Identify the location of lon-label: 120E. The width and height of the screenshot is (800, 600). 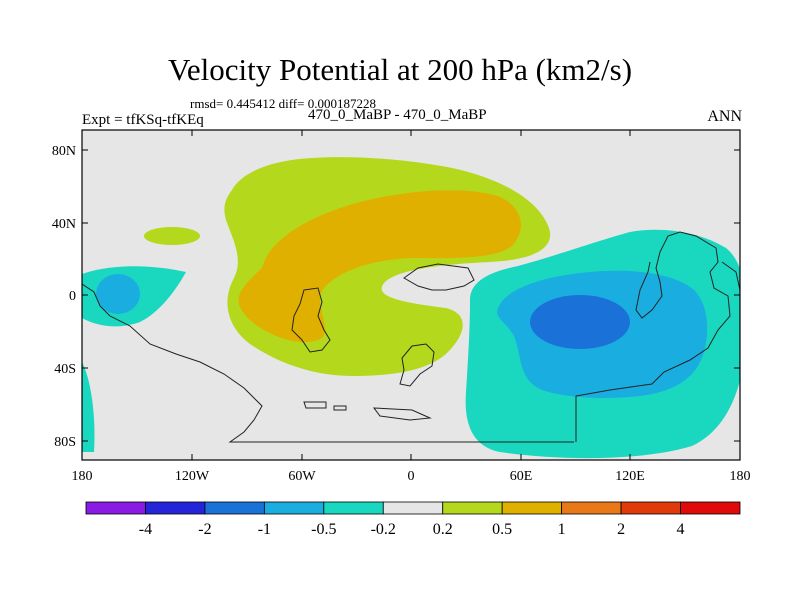
(630, 476).